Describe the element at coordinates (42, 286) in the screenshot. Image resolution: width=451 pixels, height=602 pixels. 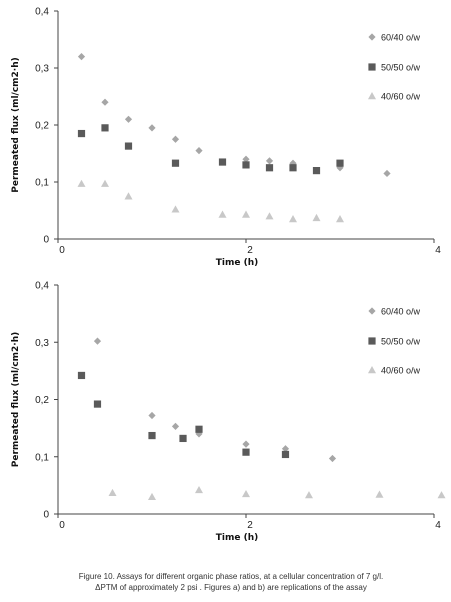
I see `panel-2-y-tick-label: 0,4` at that location.